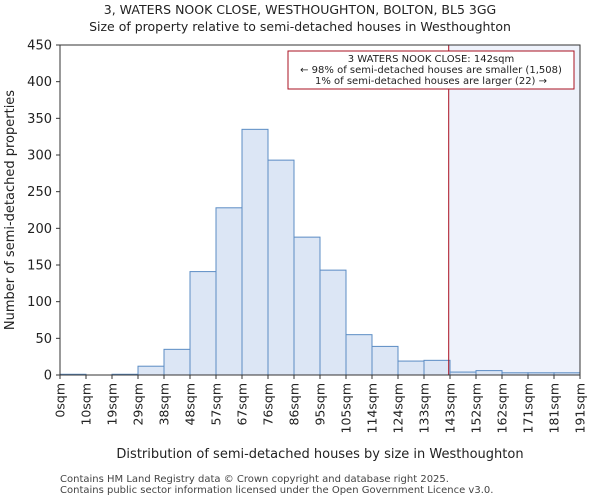  I want to click on x-tick-label: 181sqm, so click(554, 408).